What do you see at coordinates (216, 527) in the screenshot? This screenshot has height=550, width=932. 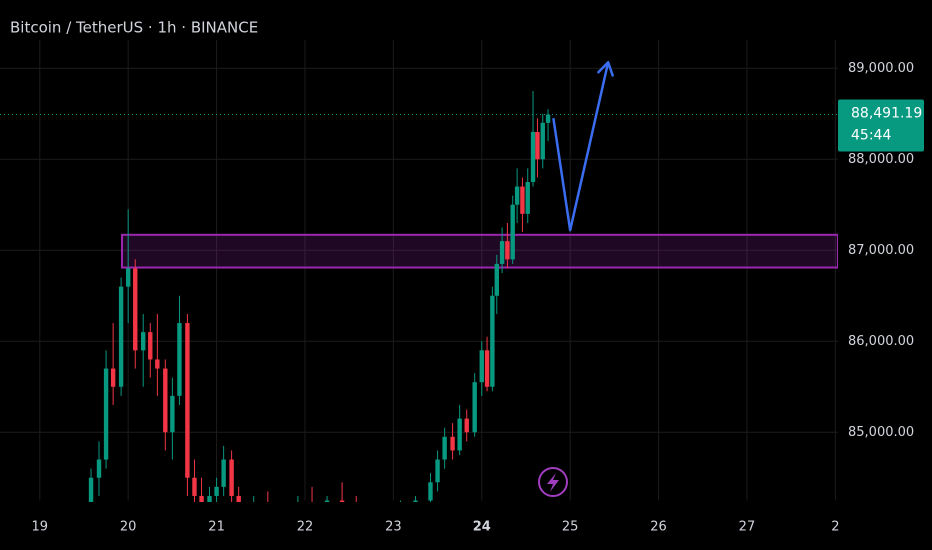 I see `x-tick-label: 21` at bounding box center [216, 527].